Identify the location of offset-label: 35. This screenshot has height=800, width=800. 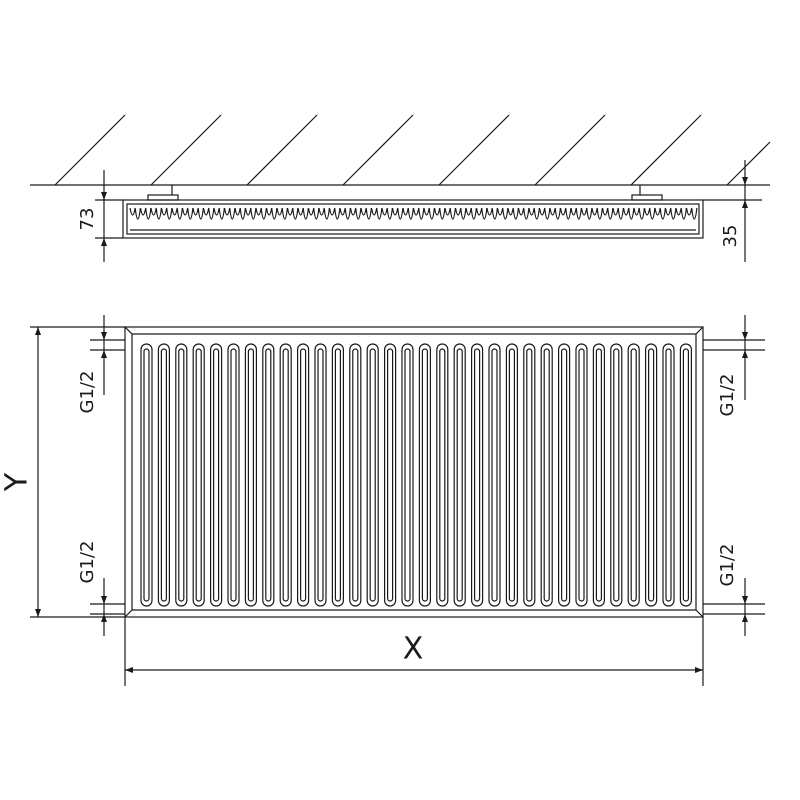
(730, 236).